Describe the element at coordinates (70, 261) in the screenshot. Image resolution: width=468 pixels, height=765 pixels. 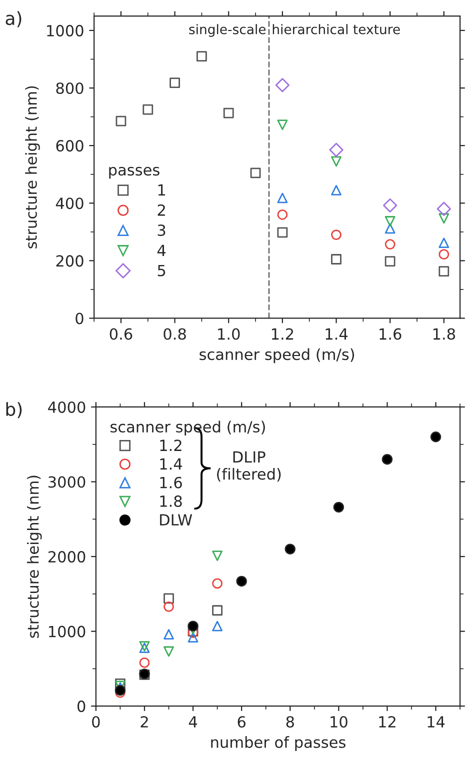
I see `y-tick-label: 200` at that location.